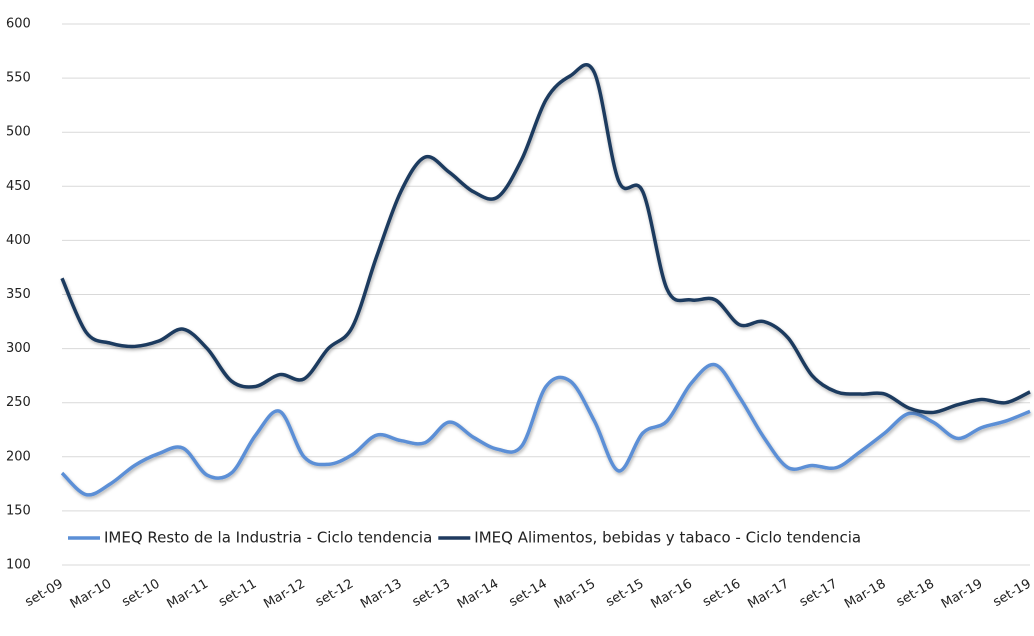 This screenshot has height=636, width=1034. Describe the element at coordinates (18, 240) in the screenshot. I see `y-tick-label: 400` at that location.